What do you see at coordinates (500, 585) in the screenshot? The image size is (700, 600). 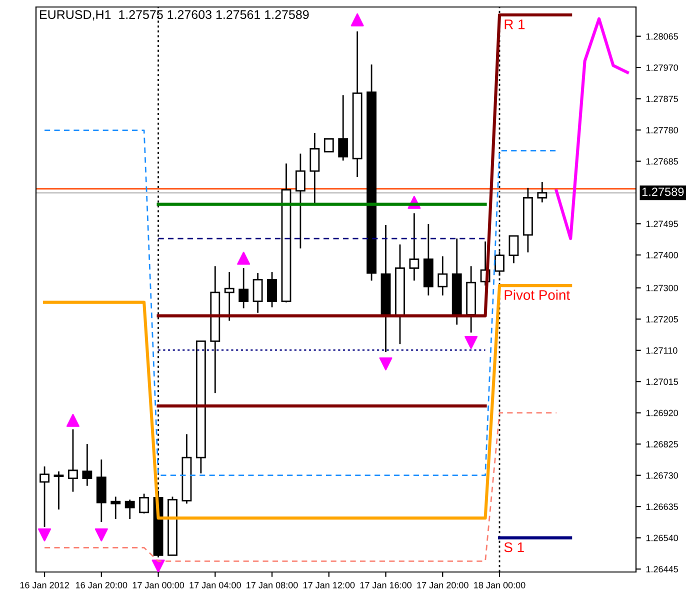 I see `x-tick-label: 18 Jan 00:00` at bounding box center [500, 585].